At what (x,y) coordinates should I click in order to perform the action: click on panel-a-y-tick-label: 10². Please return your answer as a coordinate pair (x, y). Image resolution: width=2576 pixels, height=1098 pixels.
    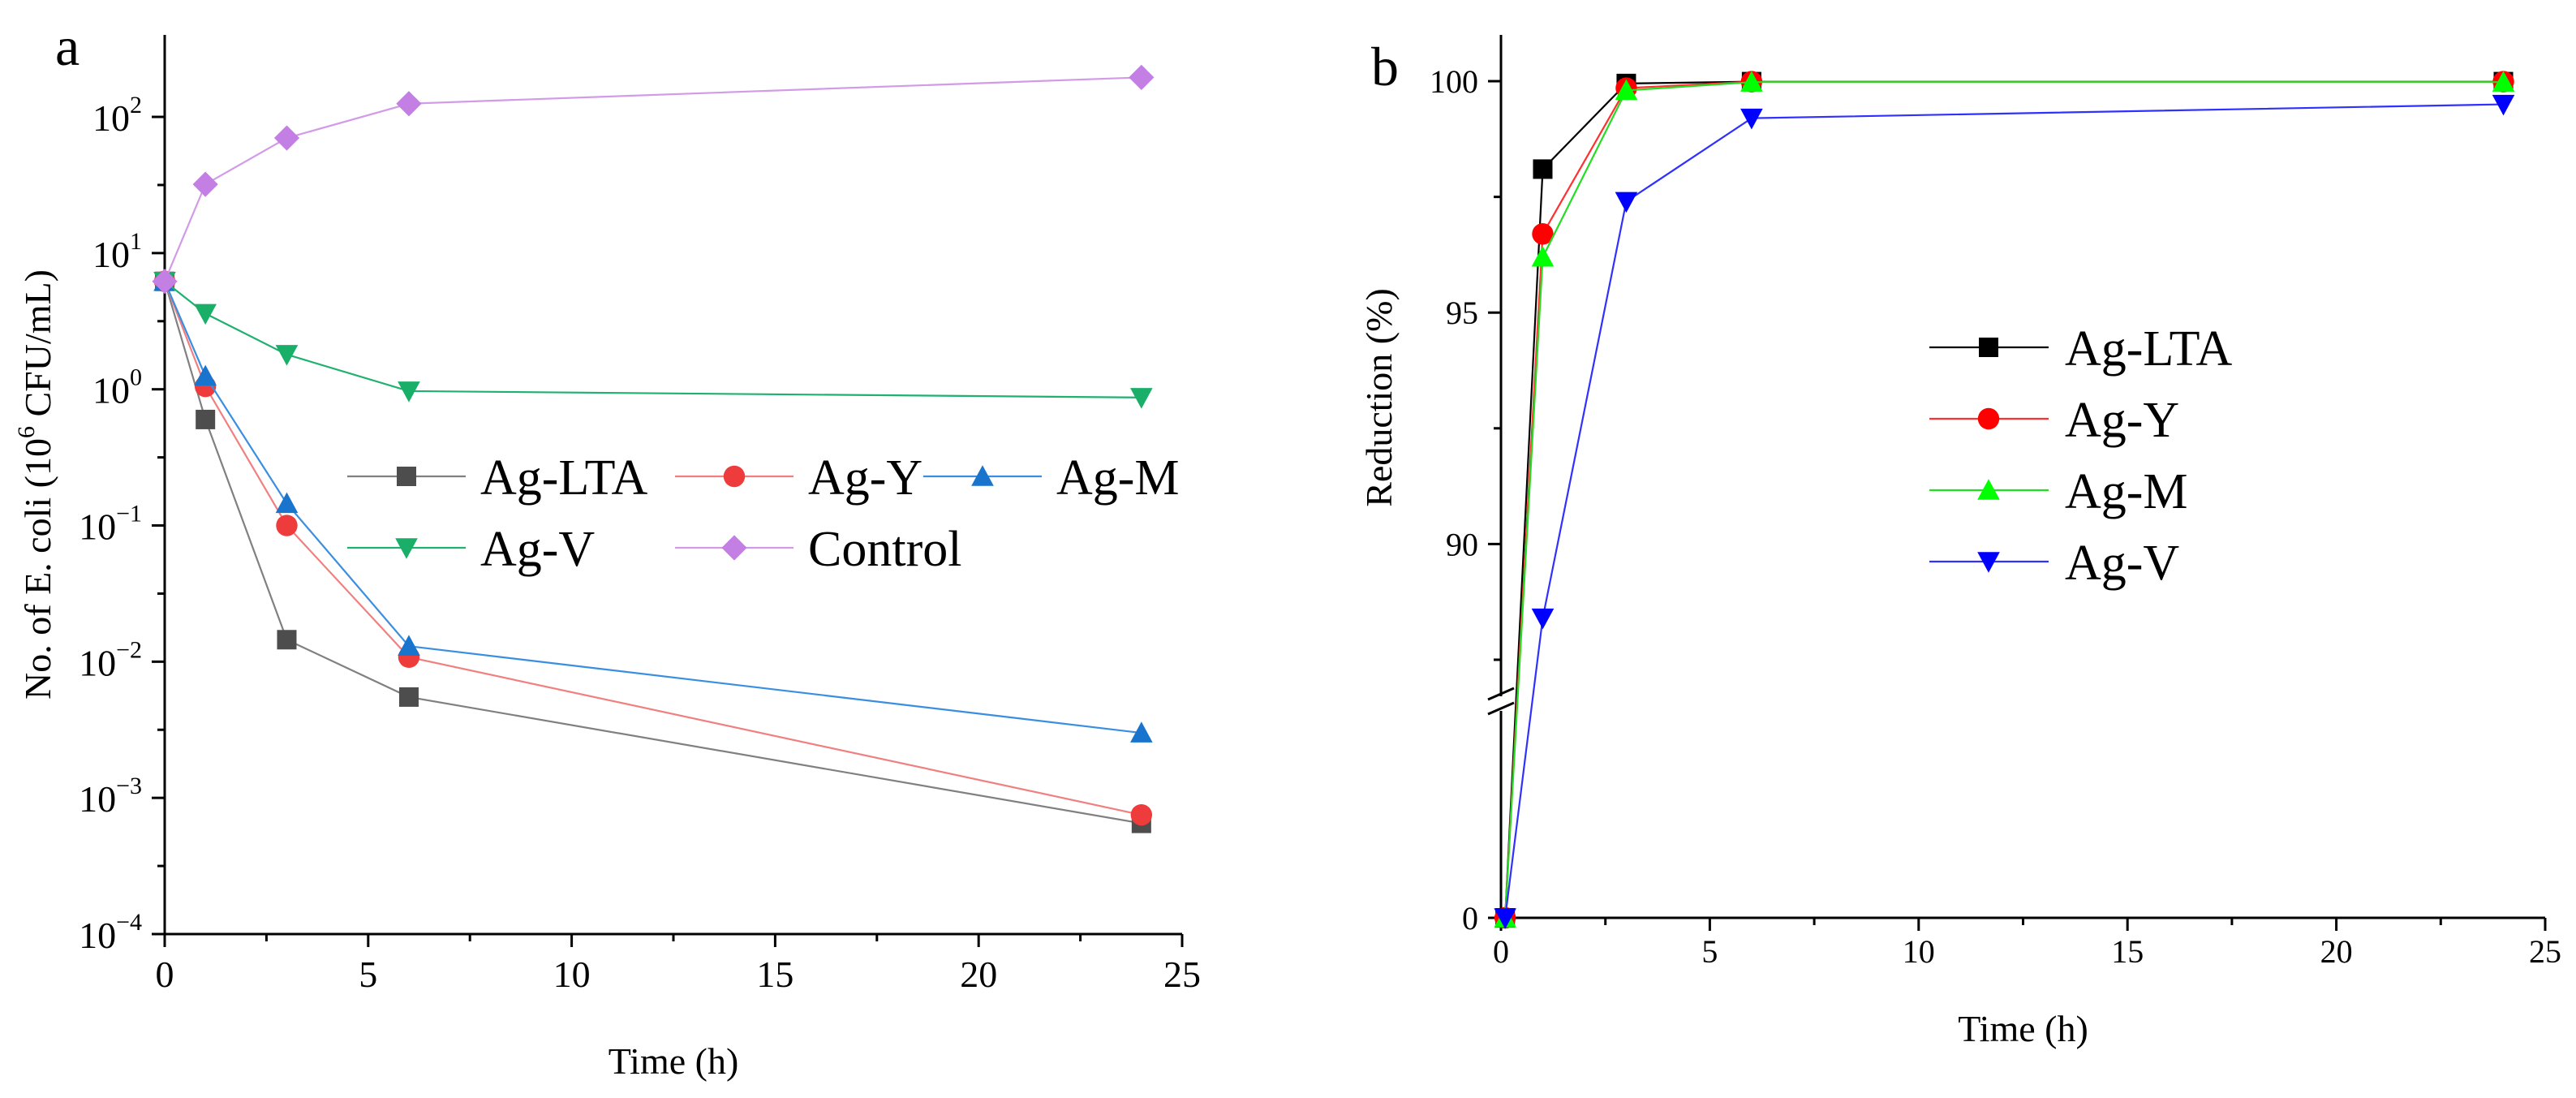
    Looking at the image, I should click on (117, 115).